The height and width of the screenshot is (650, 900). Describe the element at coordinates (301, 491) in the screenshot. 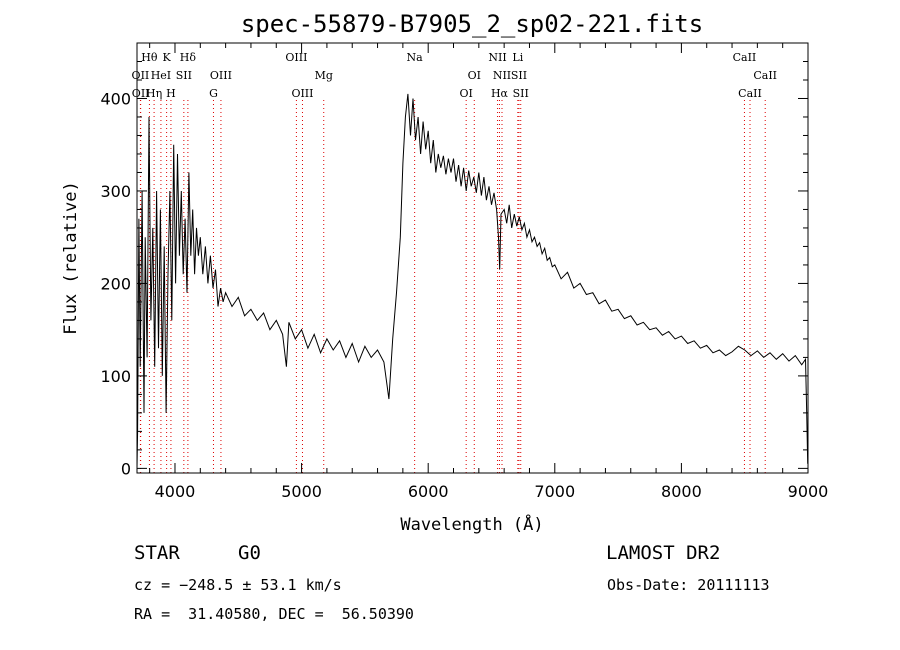

I see `x-tick-label: 5000` at that location.